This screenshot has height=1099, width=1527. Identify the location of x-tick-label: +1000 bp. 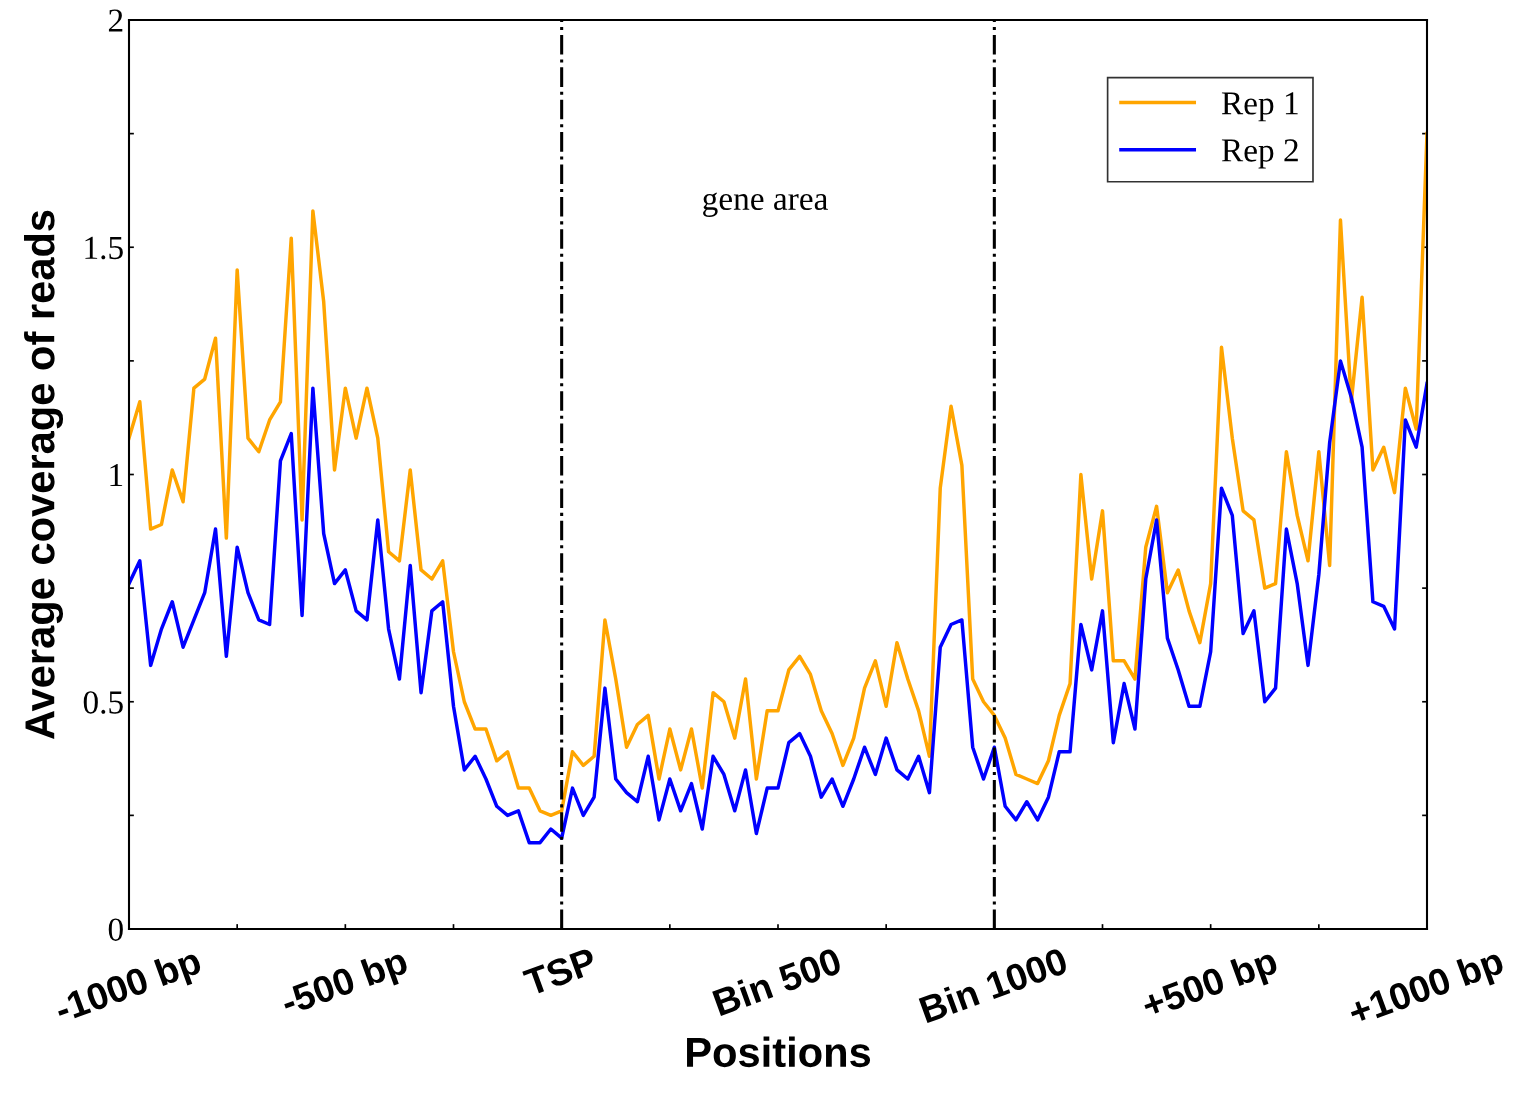
(1427, 990).